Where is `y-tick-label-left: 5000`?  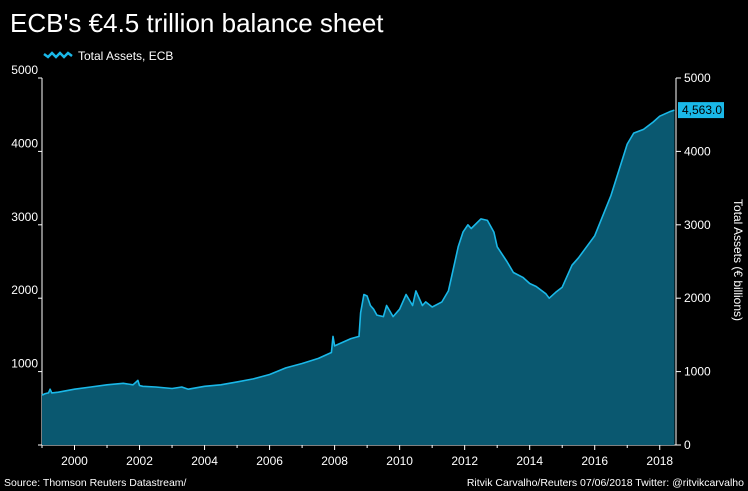 y-tick-label-left: 5000 is located at coordinates (24, 70).